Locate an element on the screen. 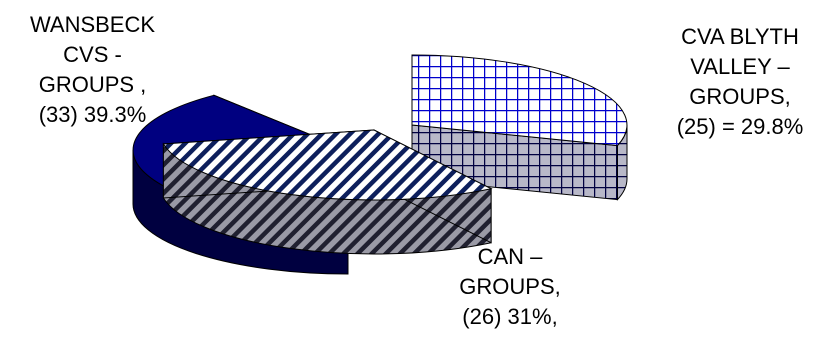 The image size is (835, 345). slice-label-line: (25) = 29.8% is located at coordinates (740, 126).